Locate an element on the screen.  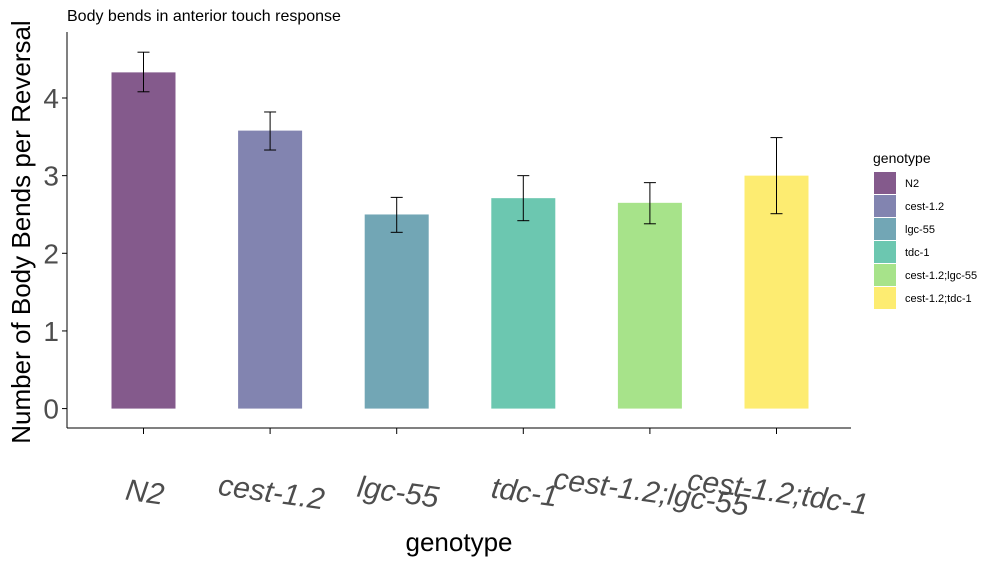
y-tick-label-4: 4 is located at coordinates (51, 98).